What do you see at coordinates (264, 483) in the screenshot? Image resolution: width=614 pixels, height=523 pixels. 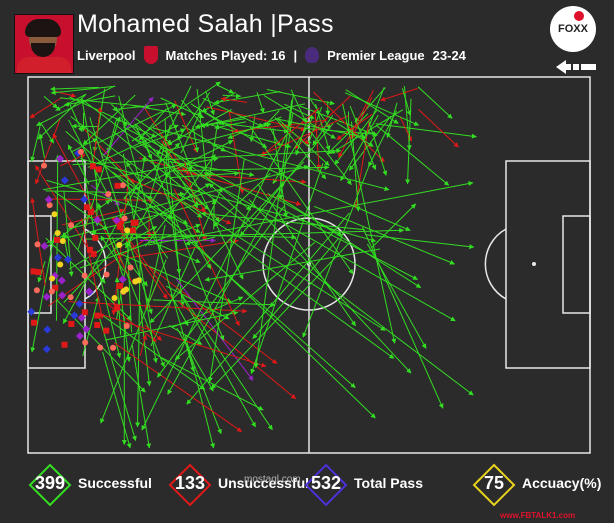 I see `legend-label: Unsuccessful` at bounding box center [264, 483].